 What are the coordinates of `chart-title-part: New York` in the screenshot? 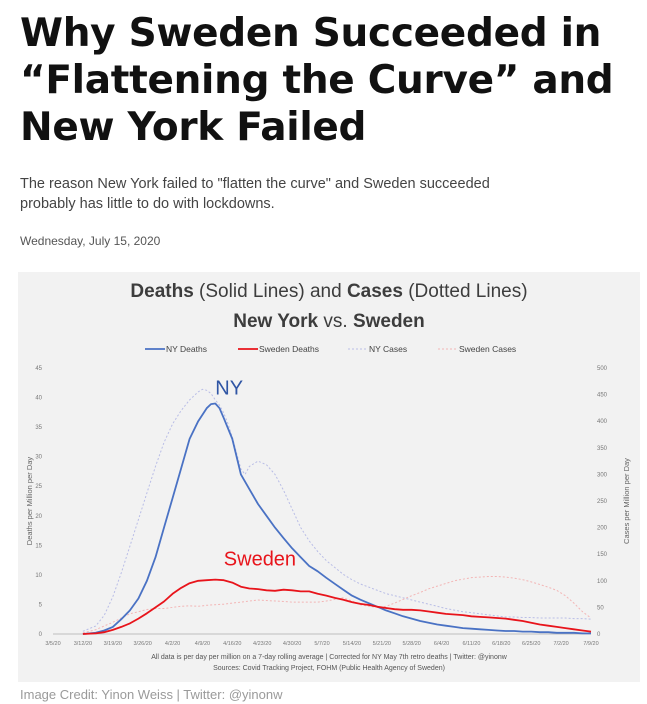 It's located at (275, 321).